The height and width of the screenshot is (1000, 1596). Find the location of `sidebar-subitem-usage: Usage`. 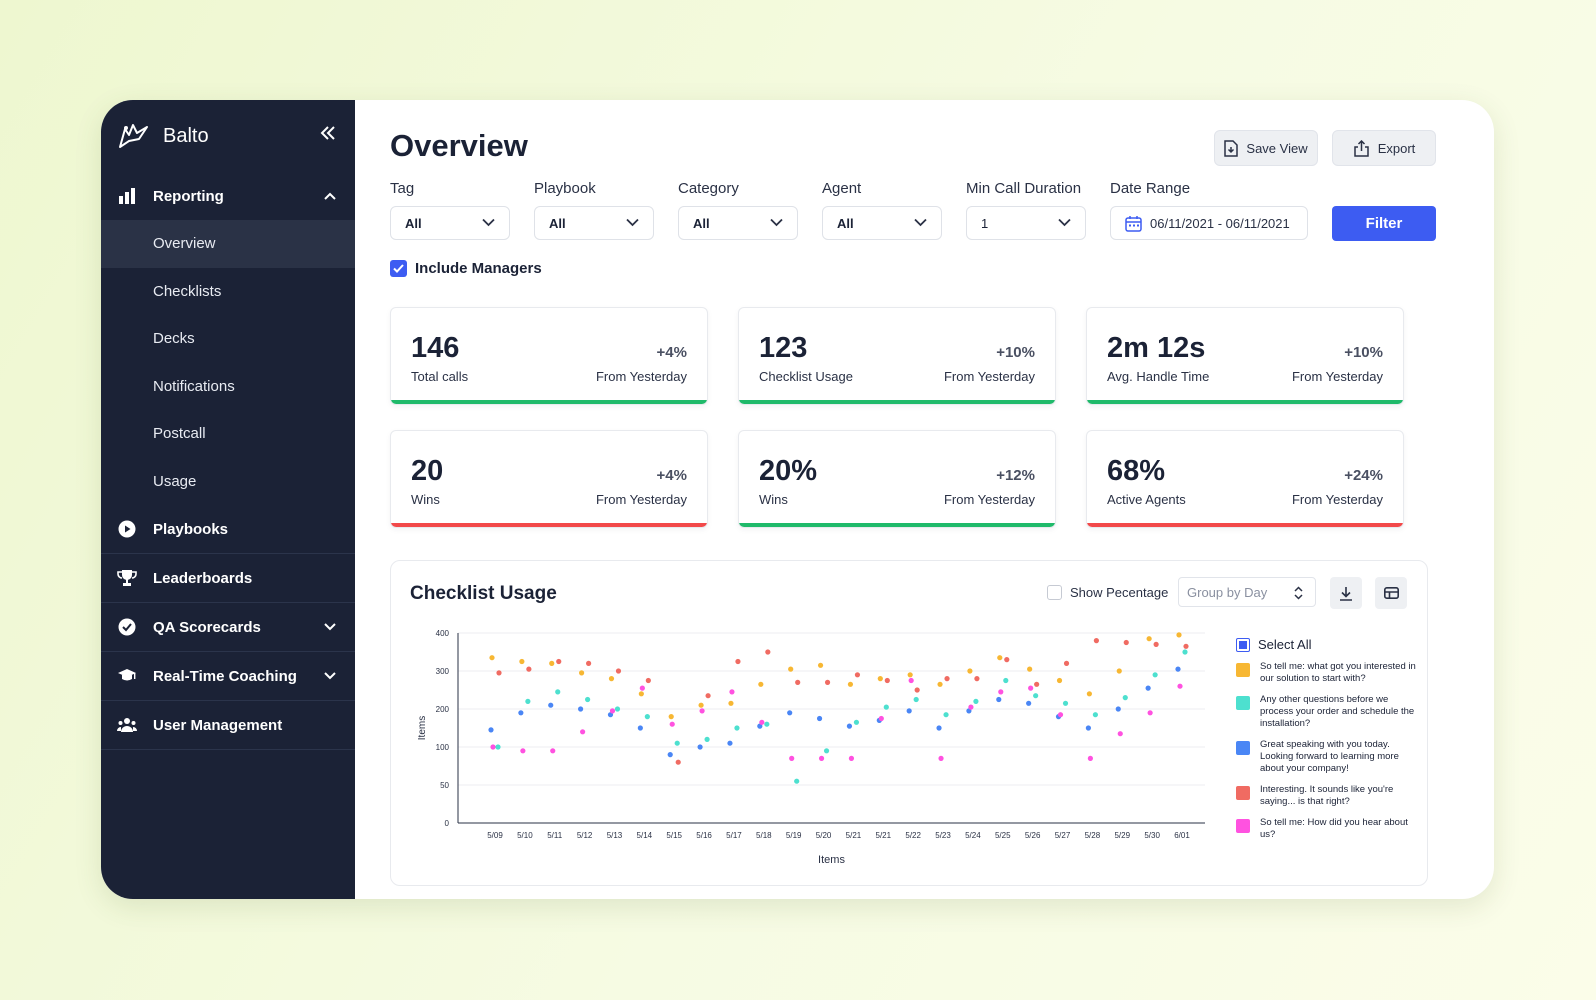

sidebar-subitem-usage: Usage is located at coordinates (228, 482).